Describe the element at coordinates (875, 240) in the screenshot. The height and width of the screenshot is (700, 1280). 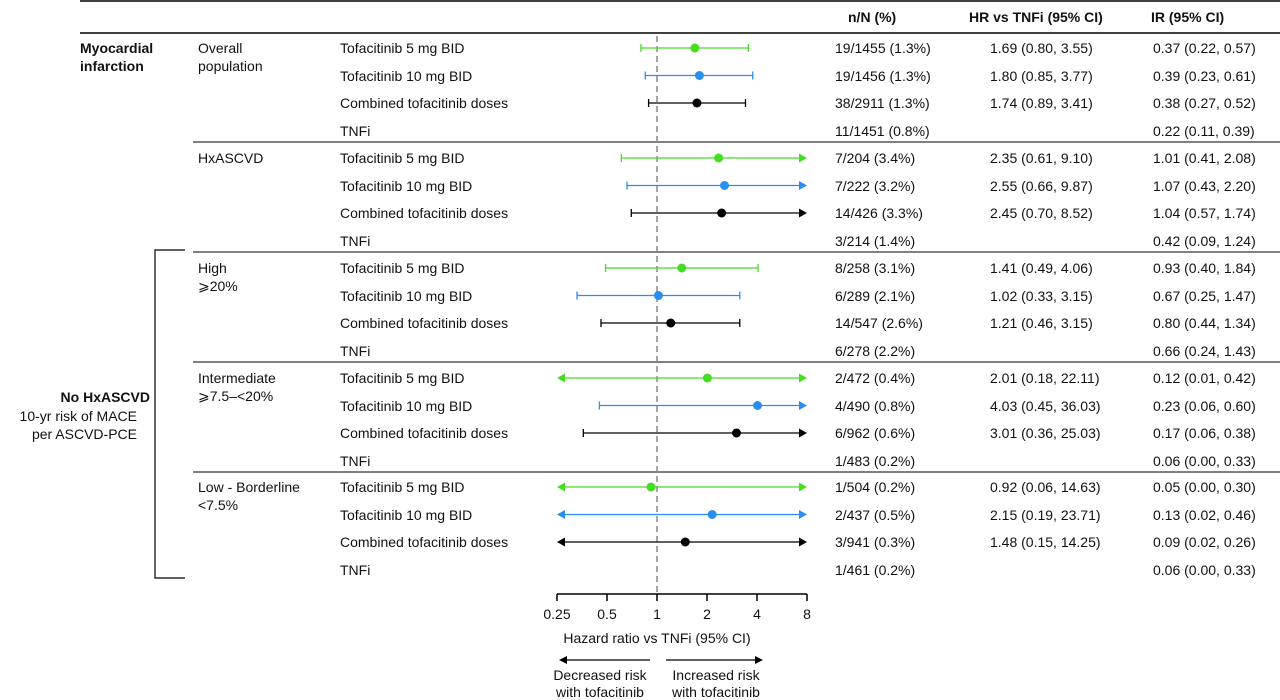
I see `nN-value: 3/214 (1.4%)` at that location.